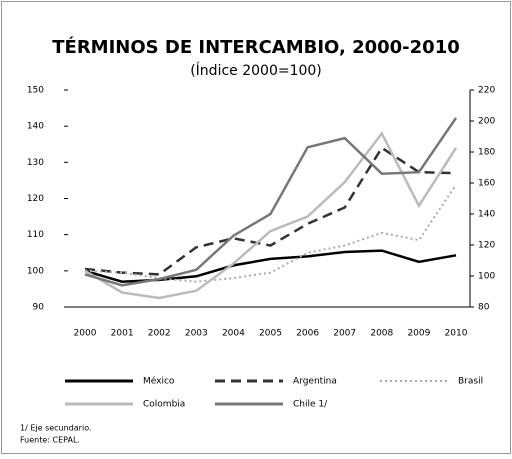  What do you see at coordinates (270, 334) in the screenshot?
I see `x-tick-label: 2005` at bounding box center [270, 334].